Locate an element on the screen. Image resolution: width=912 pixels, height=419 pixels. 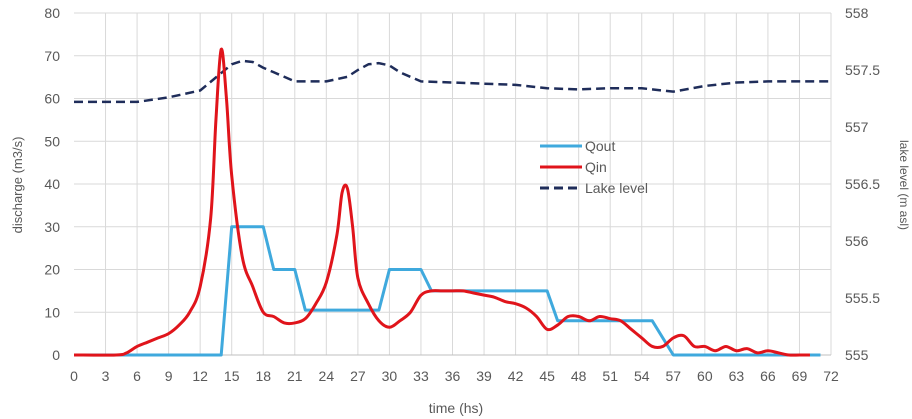
x-axis-label: time (hs) is located at coordinates (456, 408).